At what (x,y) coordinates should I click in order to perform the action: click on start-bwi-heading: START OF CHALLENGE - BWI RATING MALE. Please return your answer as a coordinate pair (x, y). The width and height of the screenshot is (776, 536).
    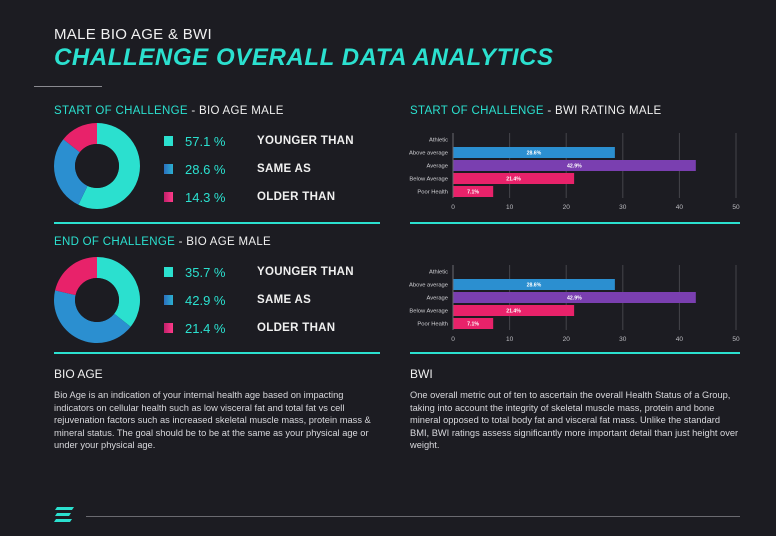
    Looking at the image, I should click on (536, 111).